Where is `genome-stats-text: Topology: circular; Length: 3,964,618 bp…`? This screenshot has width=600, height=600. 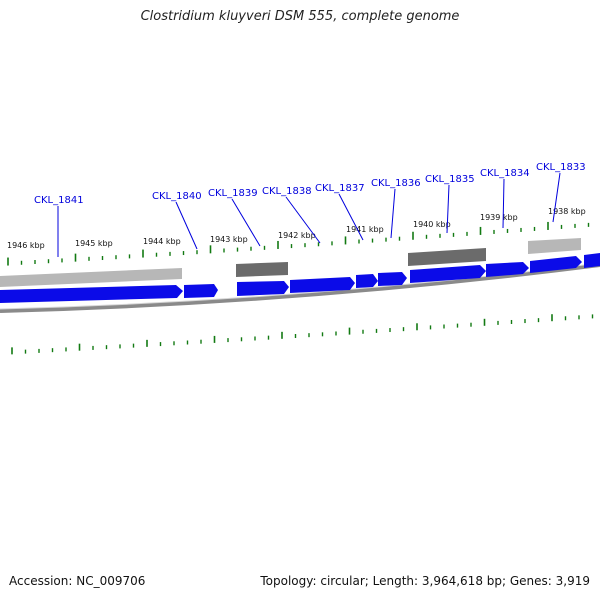 genome-stats-text: Topology: circular; Length: 3,964,618 bp… is located at coordinates (425, 581).